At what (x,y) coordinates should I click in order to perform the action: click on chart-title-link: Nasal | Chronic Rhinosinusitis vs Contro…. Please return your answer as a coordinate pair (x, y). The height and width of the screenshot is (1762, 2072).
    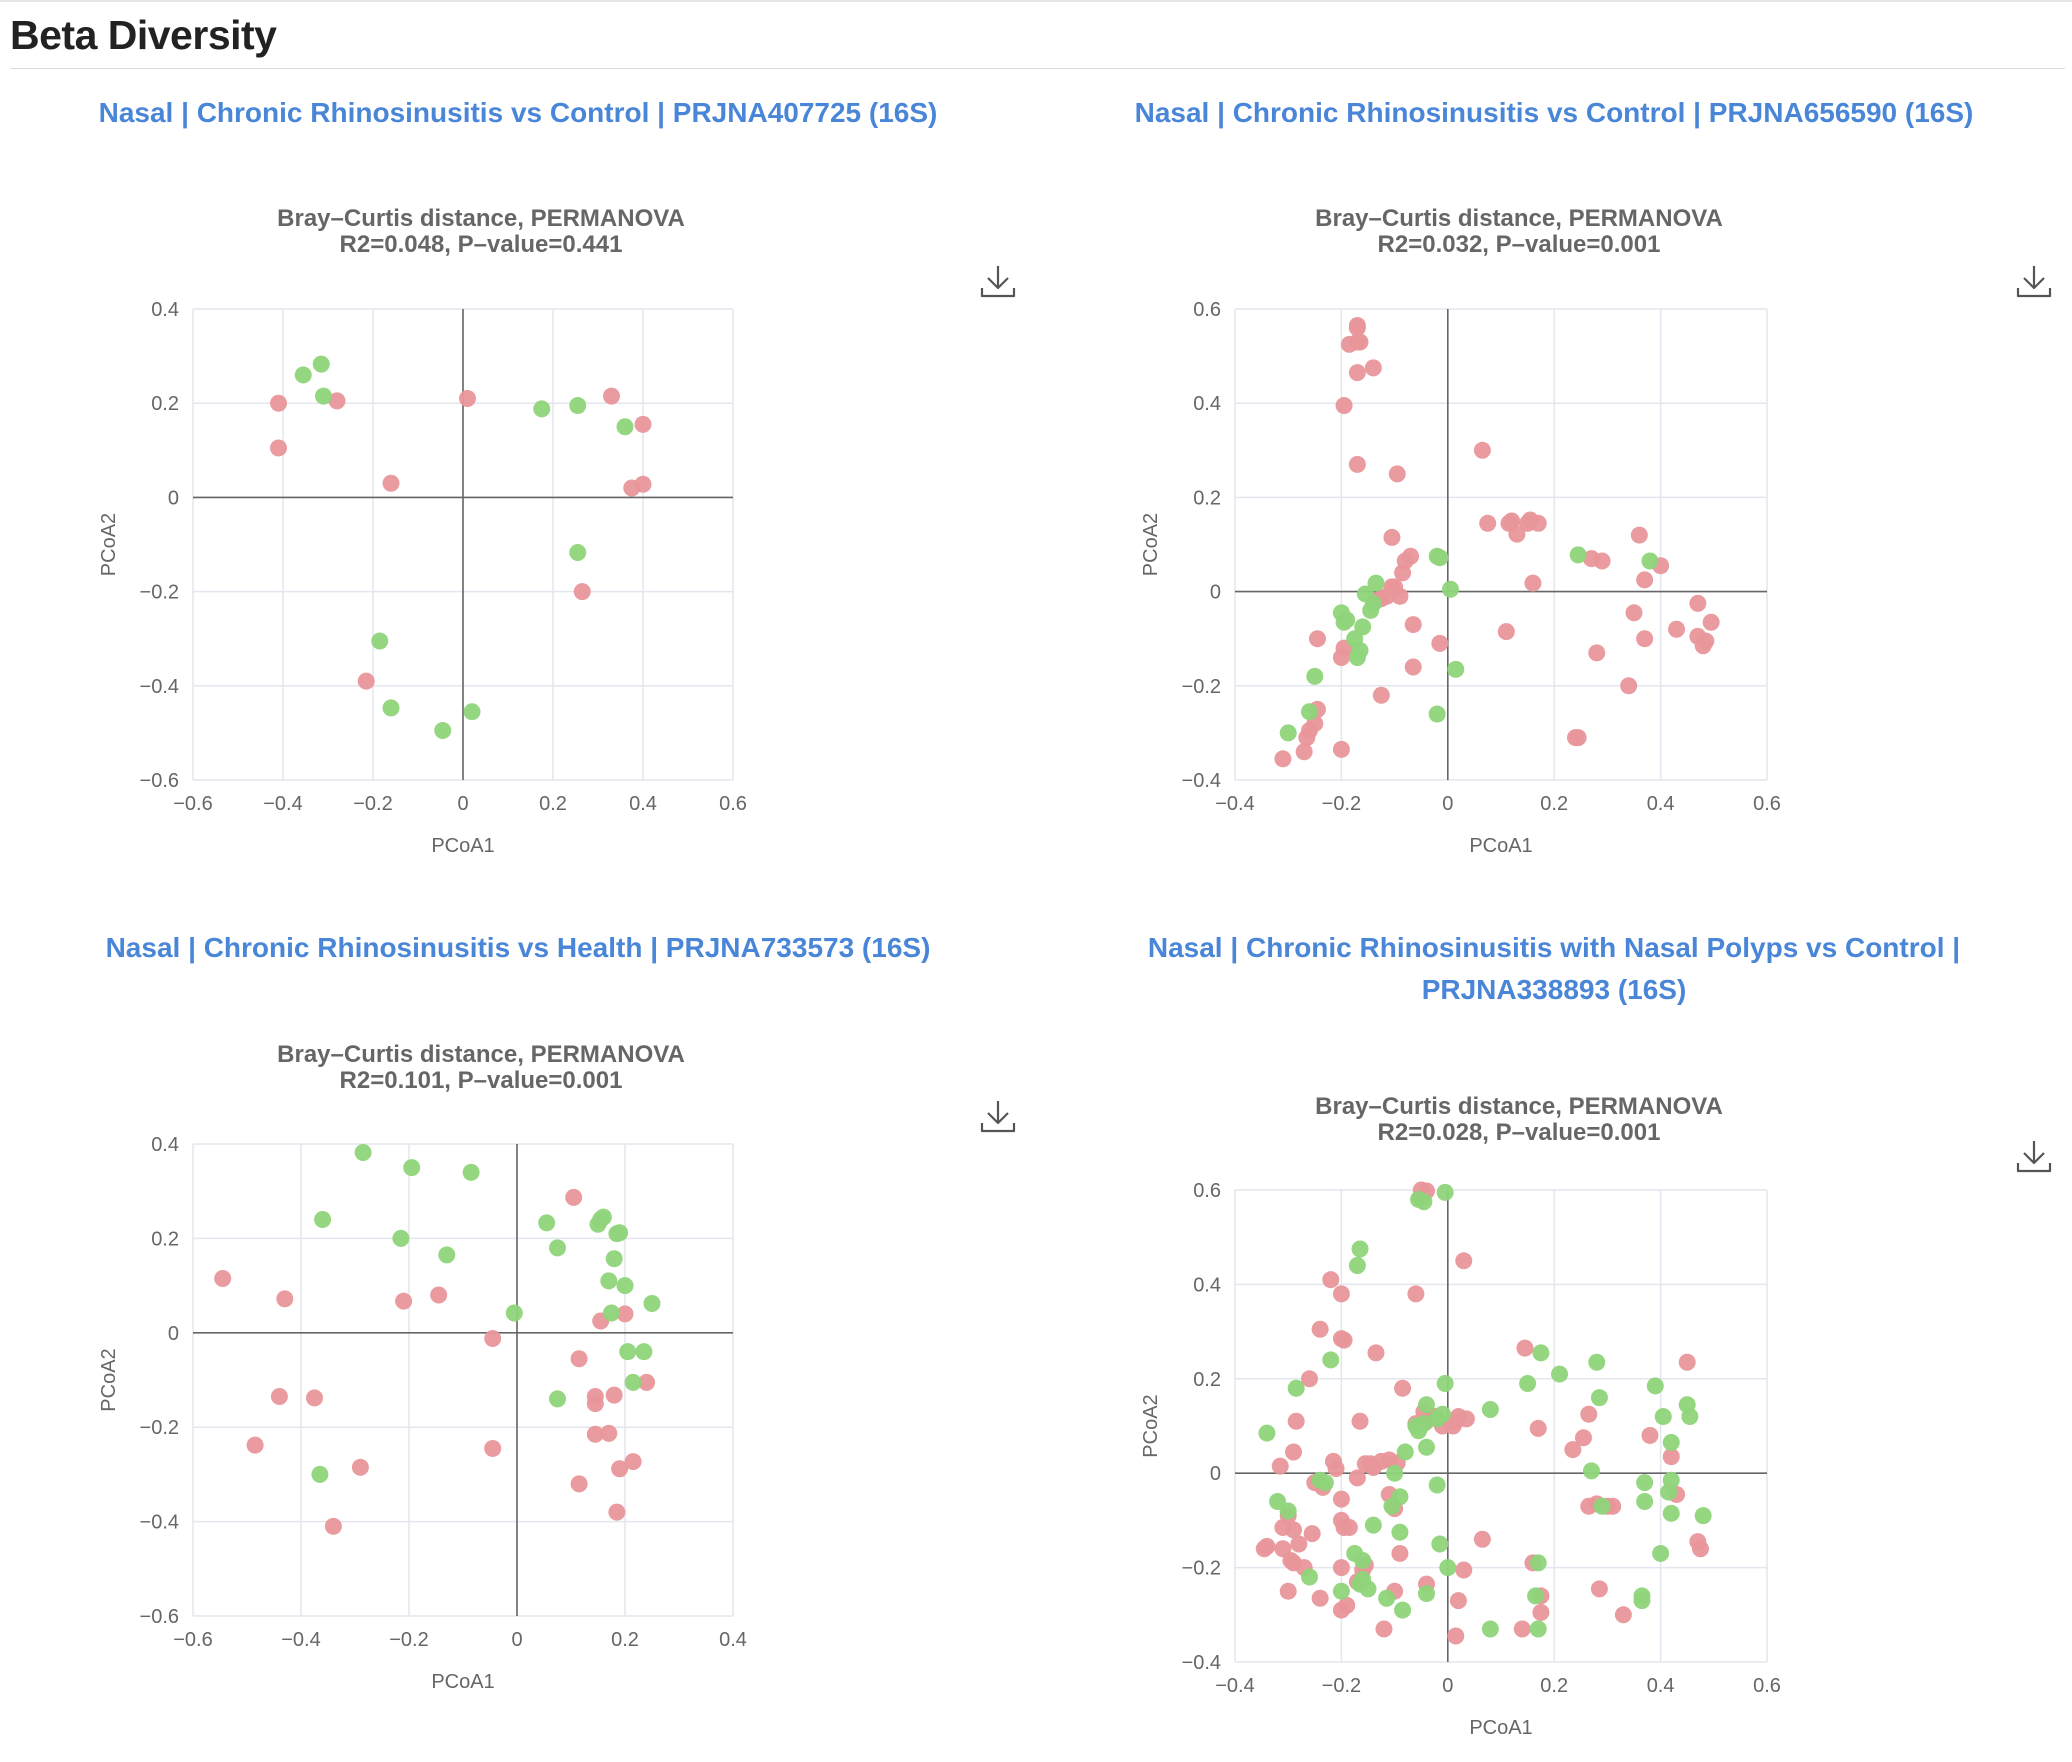
    Looking at the image, I should click on (1554, 113).